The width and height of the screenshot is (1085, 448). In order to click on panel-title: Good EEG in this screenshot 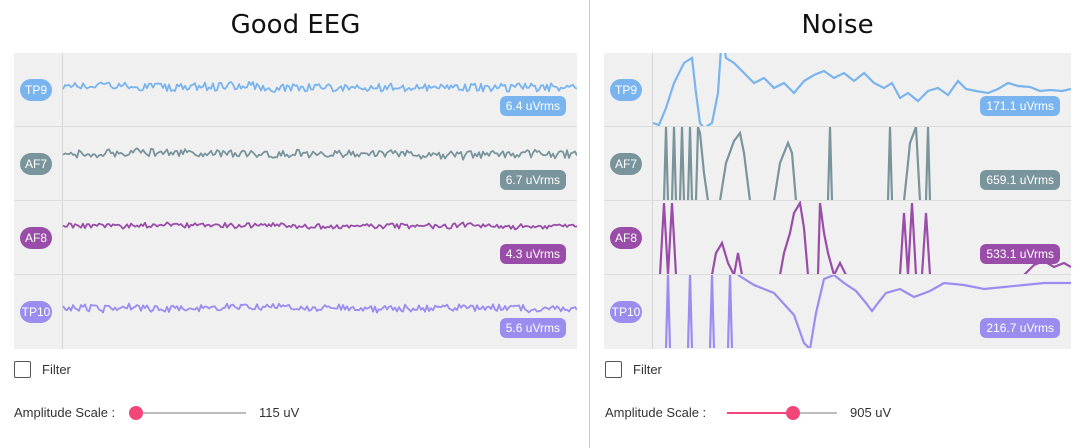, I will do `click(295, 25)`.